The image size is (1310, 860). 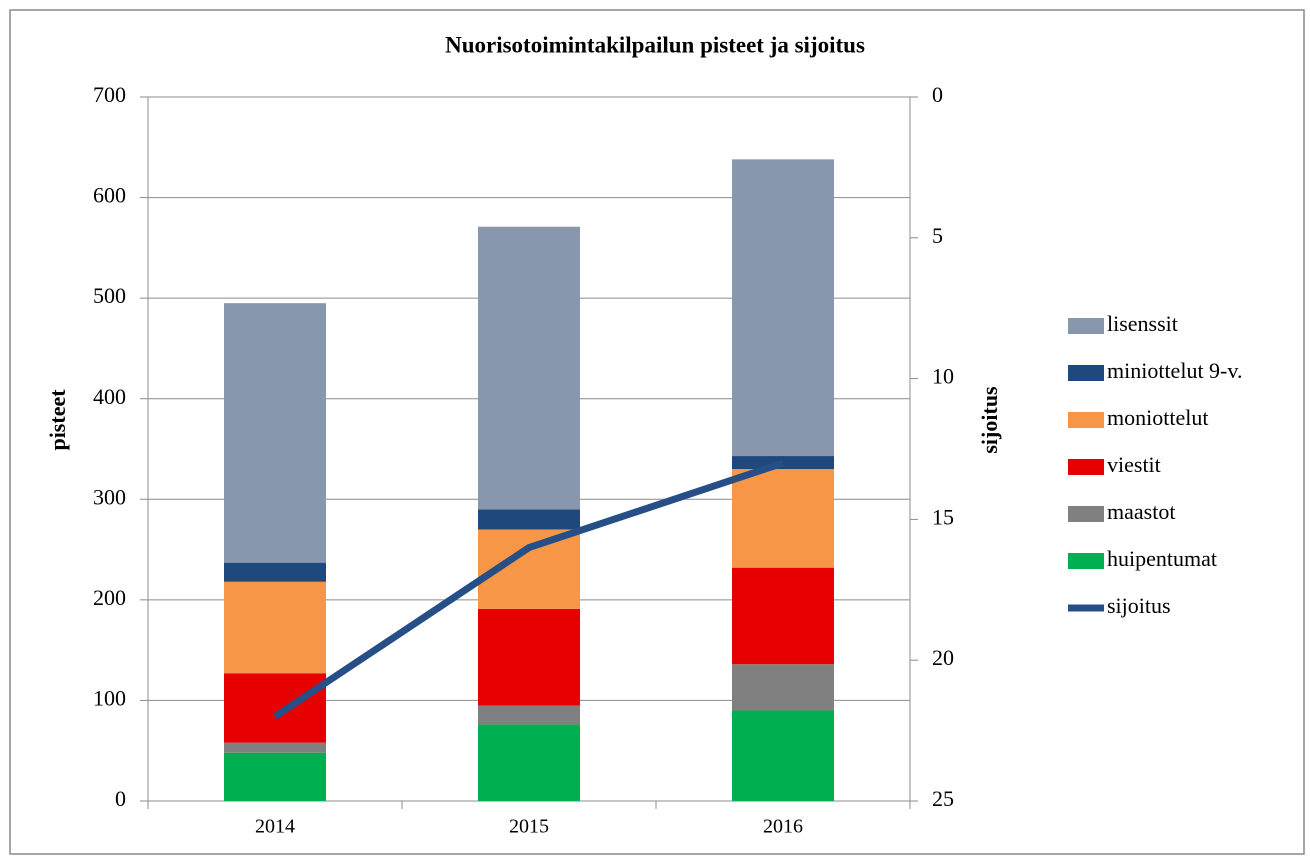 What do you see at coordinates (937, 235) in the screenshot?
I see `y2-tick-label: 5` at bounding box center [937, 235].